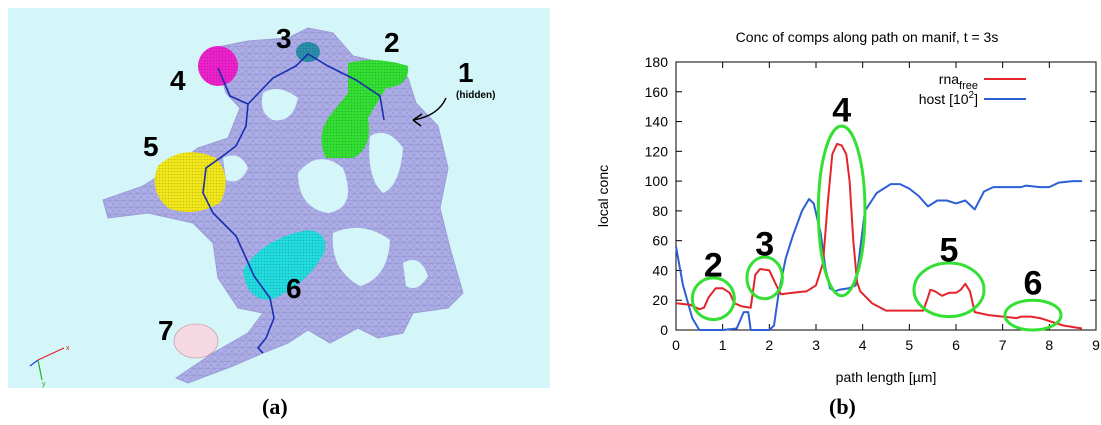 The height and width of the screenshot is (425, 1101). I want to click on x-tick-label: 8, so click(1049, 345).